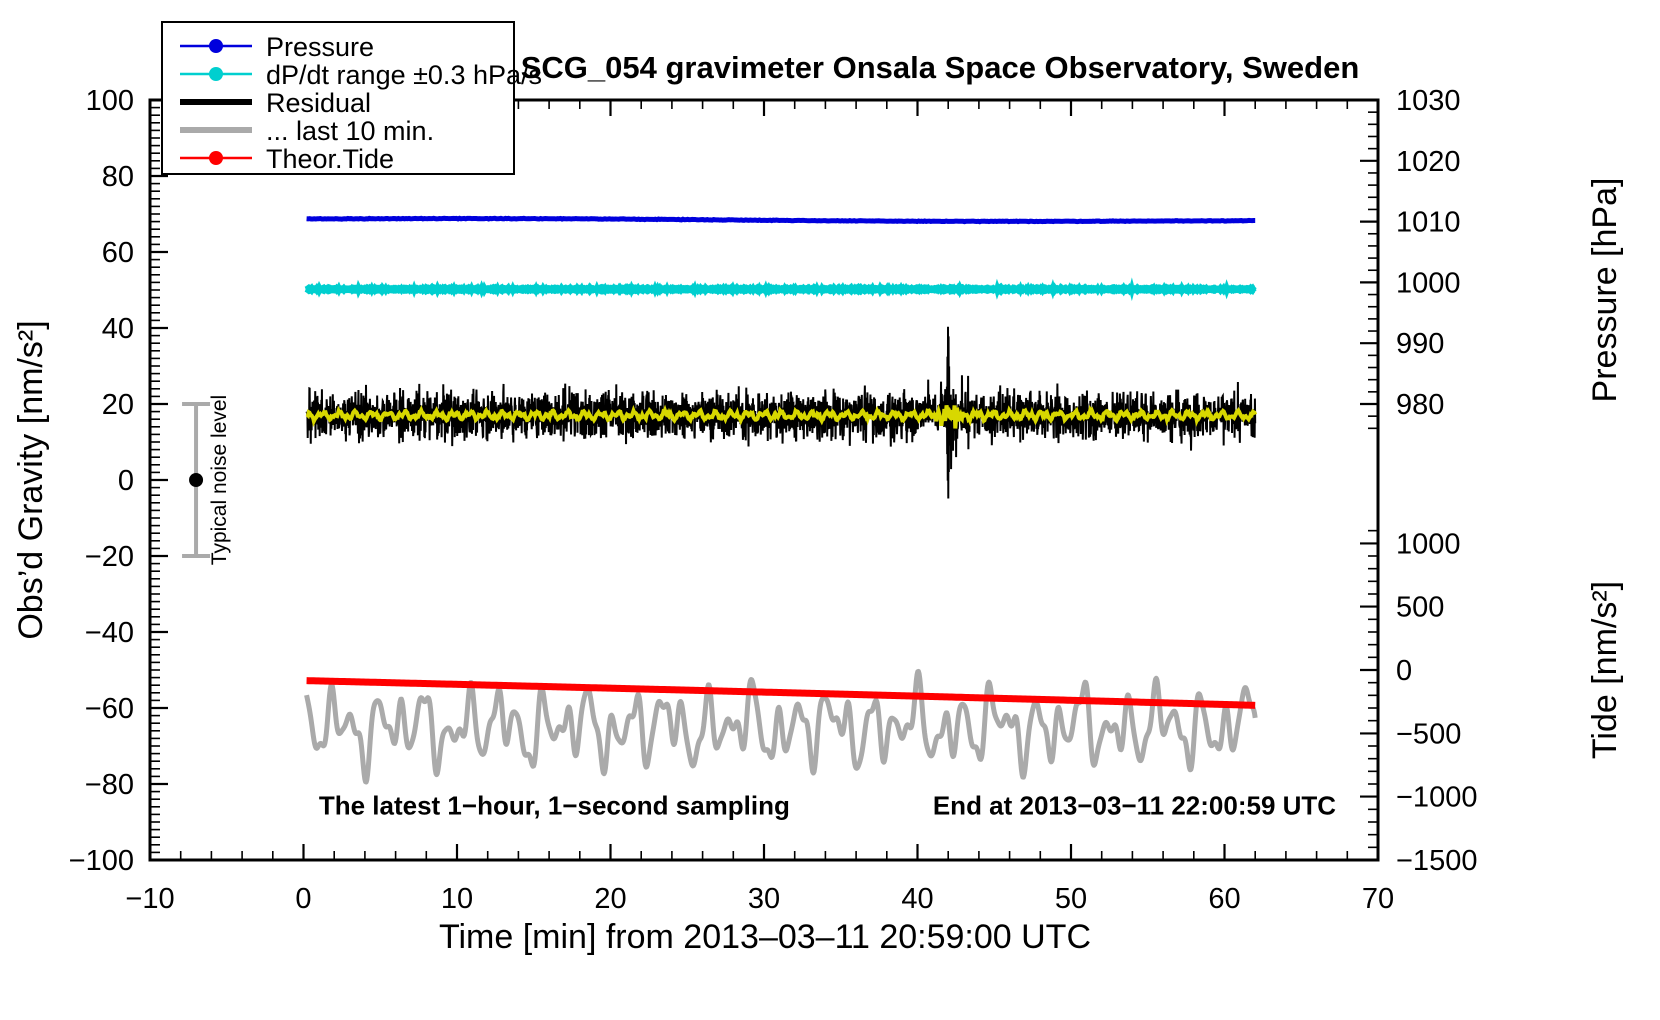 This screenshot has width=1660, height=1020. Describe the element at coordinates (1404, 671) in the screenshot. I see `y-tick-label-tide: 0` at that location.